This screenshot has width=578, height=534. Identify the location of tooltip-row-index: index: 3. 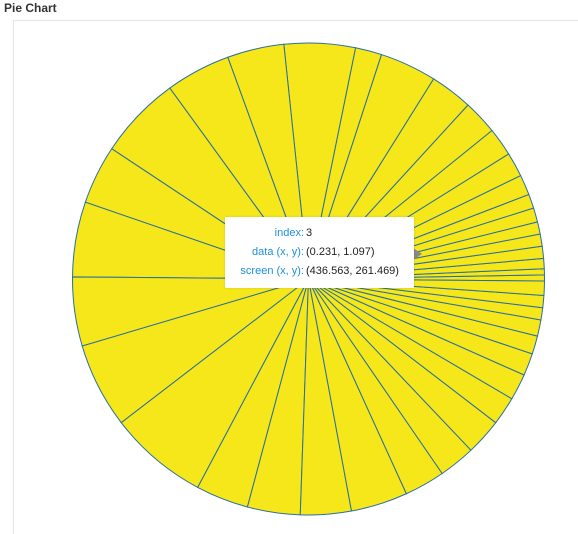
(319, 235).